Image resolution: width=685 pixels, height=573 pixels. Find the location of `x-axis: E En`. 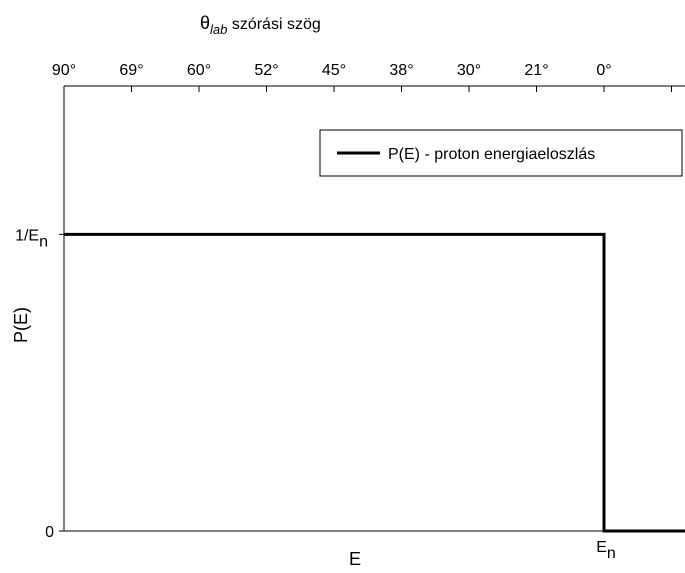

x-axis: E En is located at coordinates (482, 554).